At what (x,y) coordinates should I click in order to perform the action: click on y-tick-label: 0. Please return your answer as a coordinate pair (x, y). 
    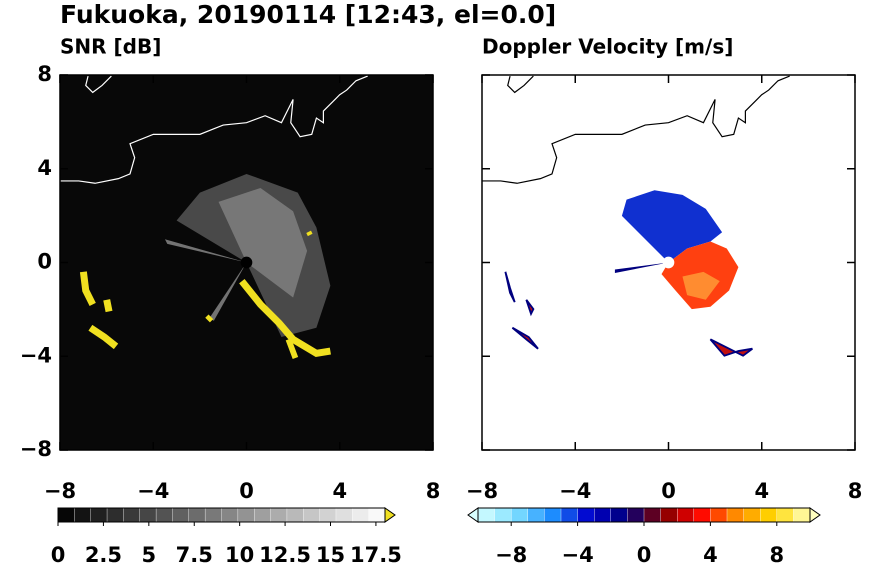
    Looking at the image, I should click on (44, 262).